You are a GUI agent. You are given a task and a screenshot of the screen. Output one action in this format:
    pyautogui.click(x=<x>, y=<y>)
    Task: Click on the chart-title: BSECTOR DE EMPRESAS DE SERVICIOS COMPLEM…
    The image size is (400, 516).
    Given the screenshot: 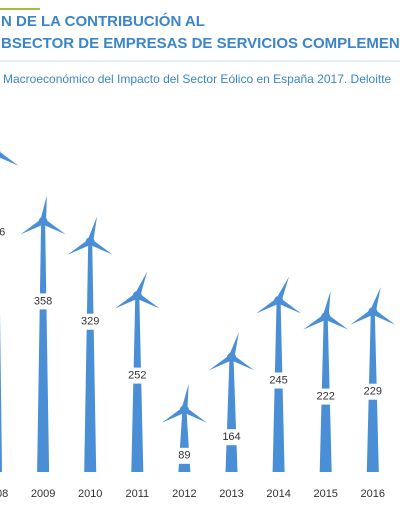 What is the action you would take?
    pyautogui.click(x=200, y=43)
    